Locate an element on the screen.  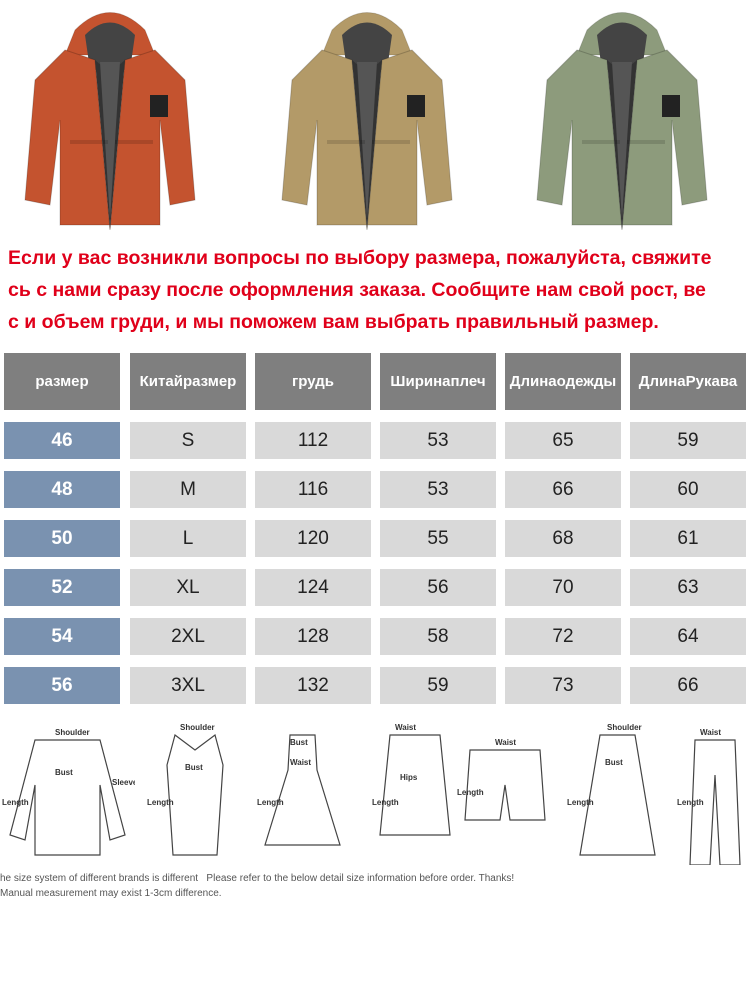
column-header: Длина Рукава is located at coordinates (688, 381).